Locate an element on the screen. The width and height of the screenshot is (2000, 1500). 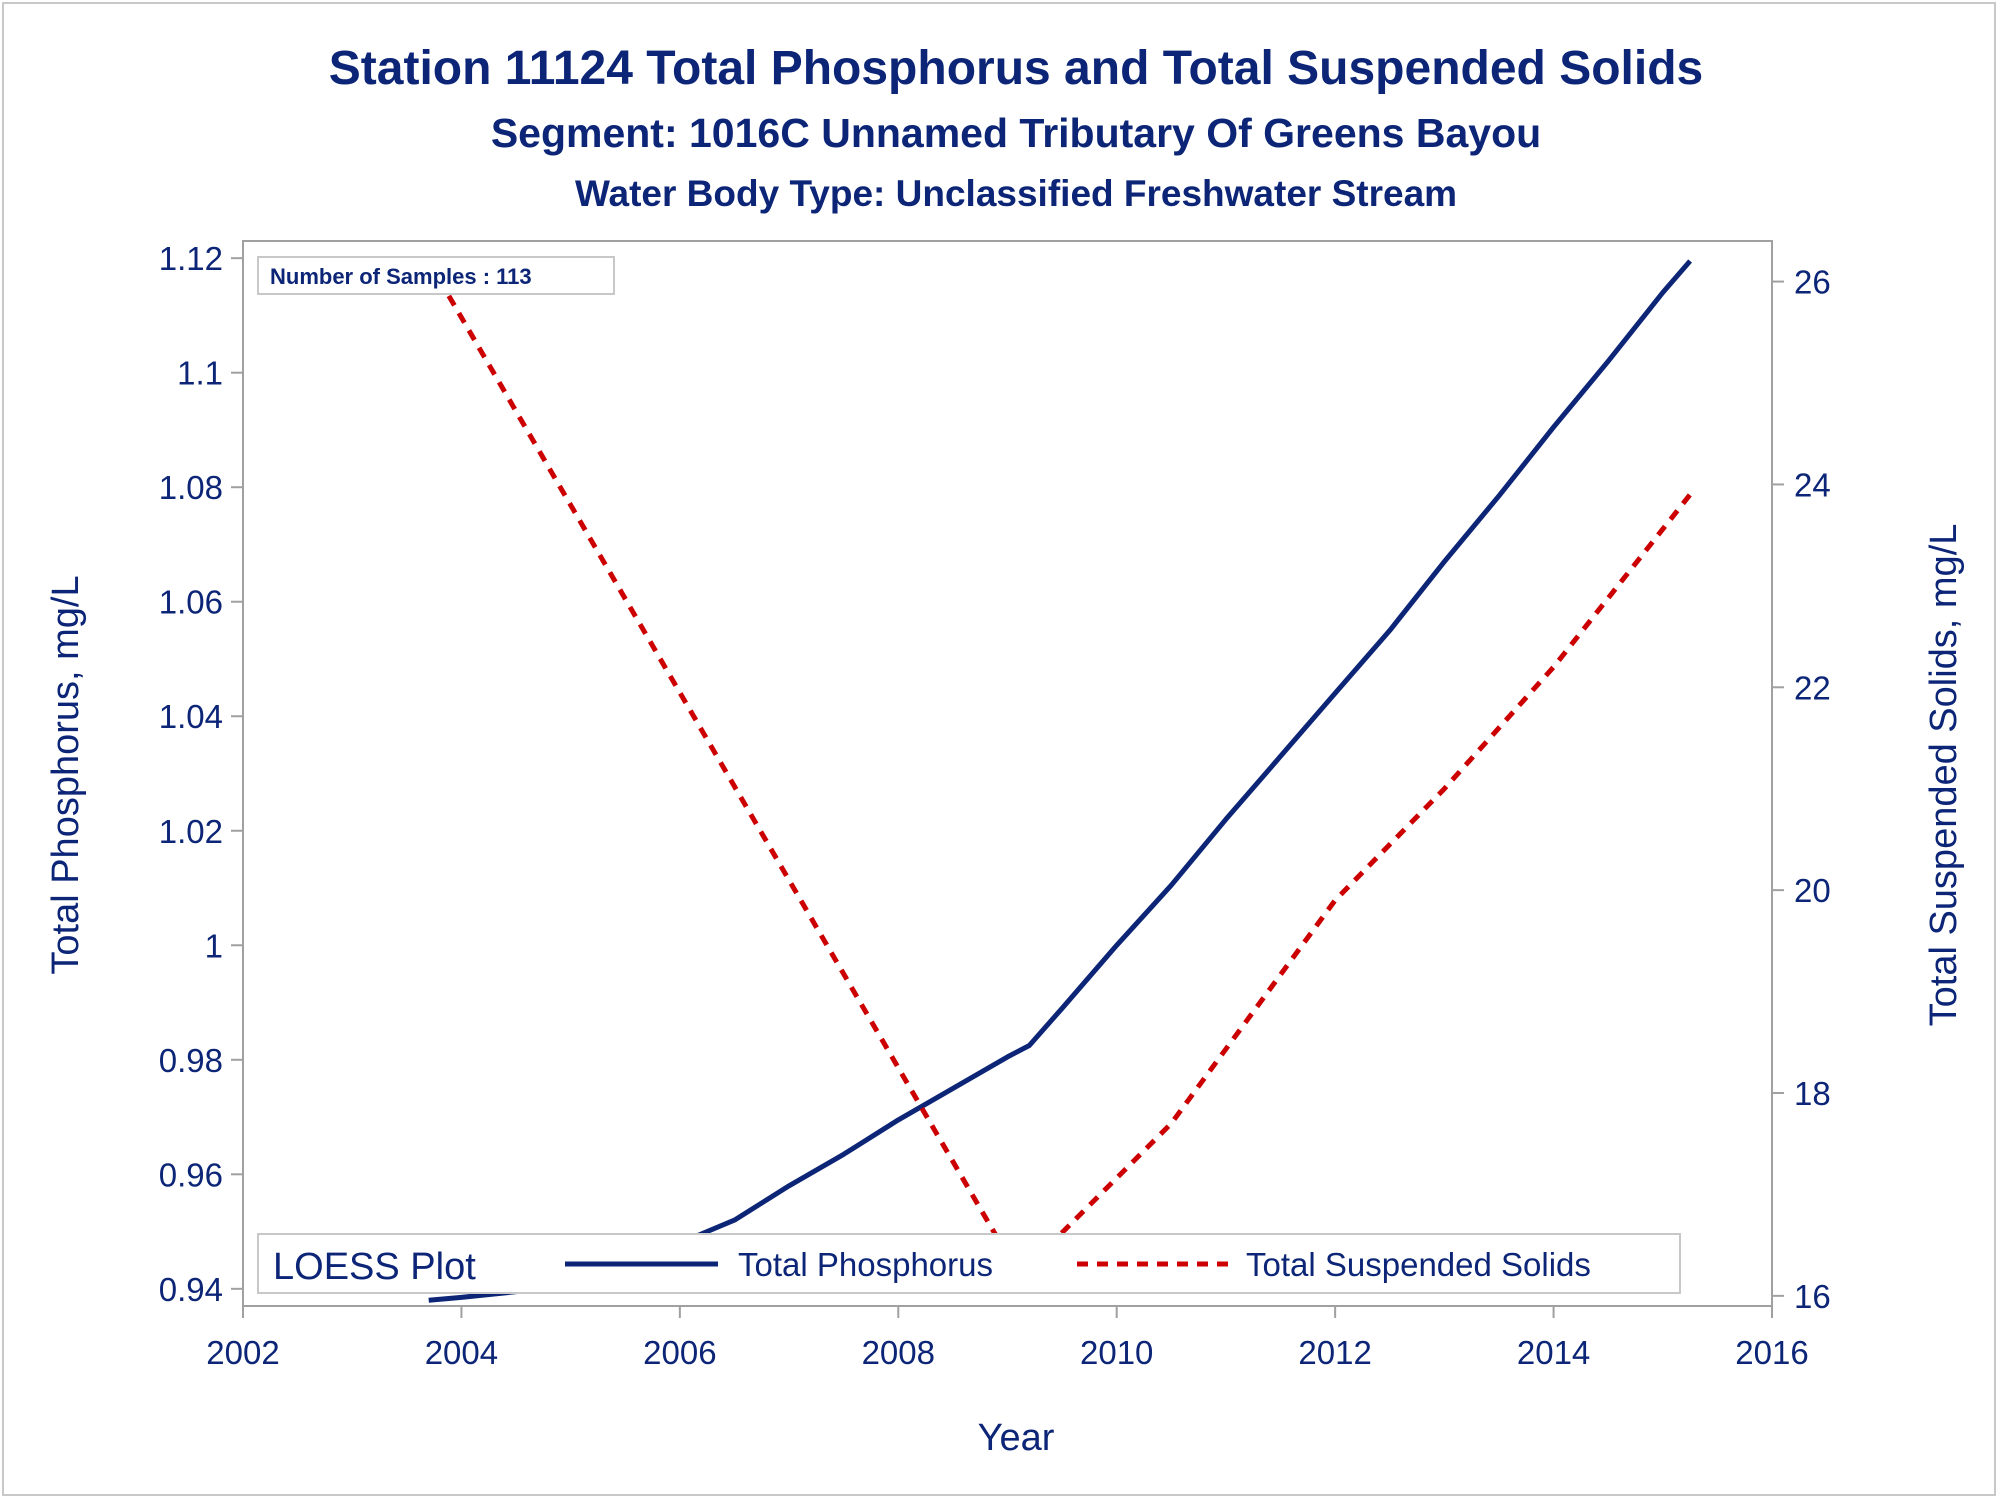
y-axis-left: 0.94 0.96 0.98 1 1.02 1.04 1.06 1.08 1.1 1.12 is located at coordinates (201, 774).